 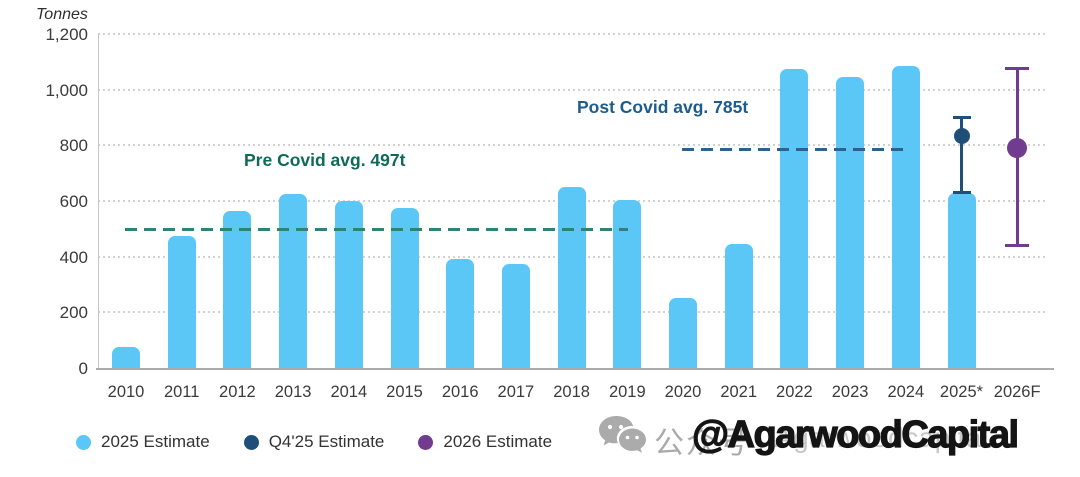 I want to click on y-tick-label: 400, so click(x=73, y=257).